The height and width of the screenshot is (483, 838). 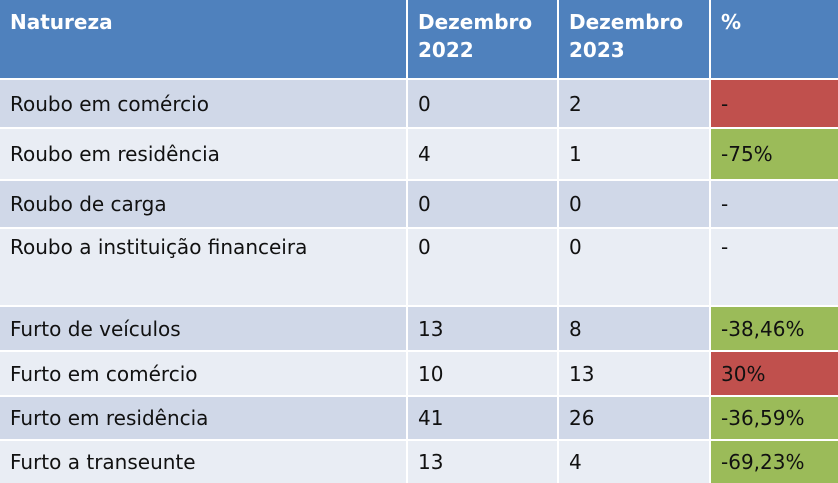 What do you see at coordinates (88, 204) in the screenshot?
I see `natureza-cell: Roubo de carga` at bounding box center [88, 204].